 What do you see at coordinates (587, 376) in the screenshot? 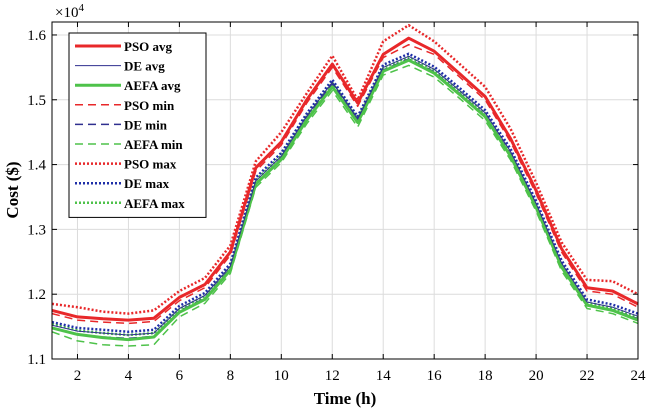
I see `x-tick-label: 22` at bounding box center [587, 376].